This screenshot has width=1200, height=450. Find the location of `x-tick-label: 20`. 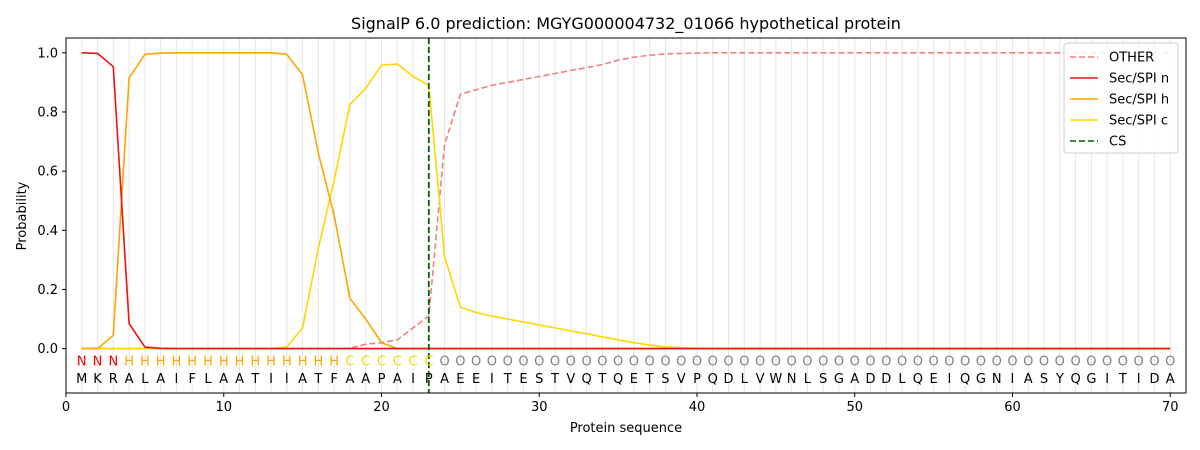

x-tick-label: 20 is located at coordinates (381, 407).